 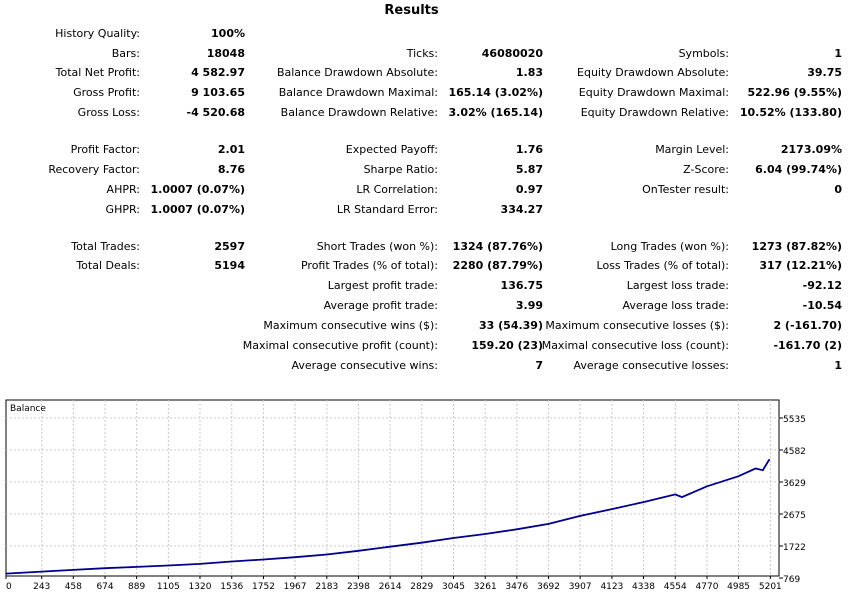 I want to click on col2-label: Maximal consecutive profit (count):, so click(x=340, y=345).